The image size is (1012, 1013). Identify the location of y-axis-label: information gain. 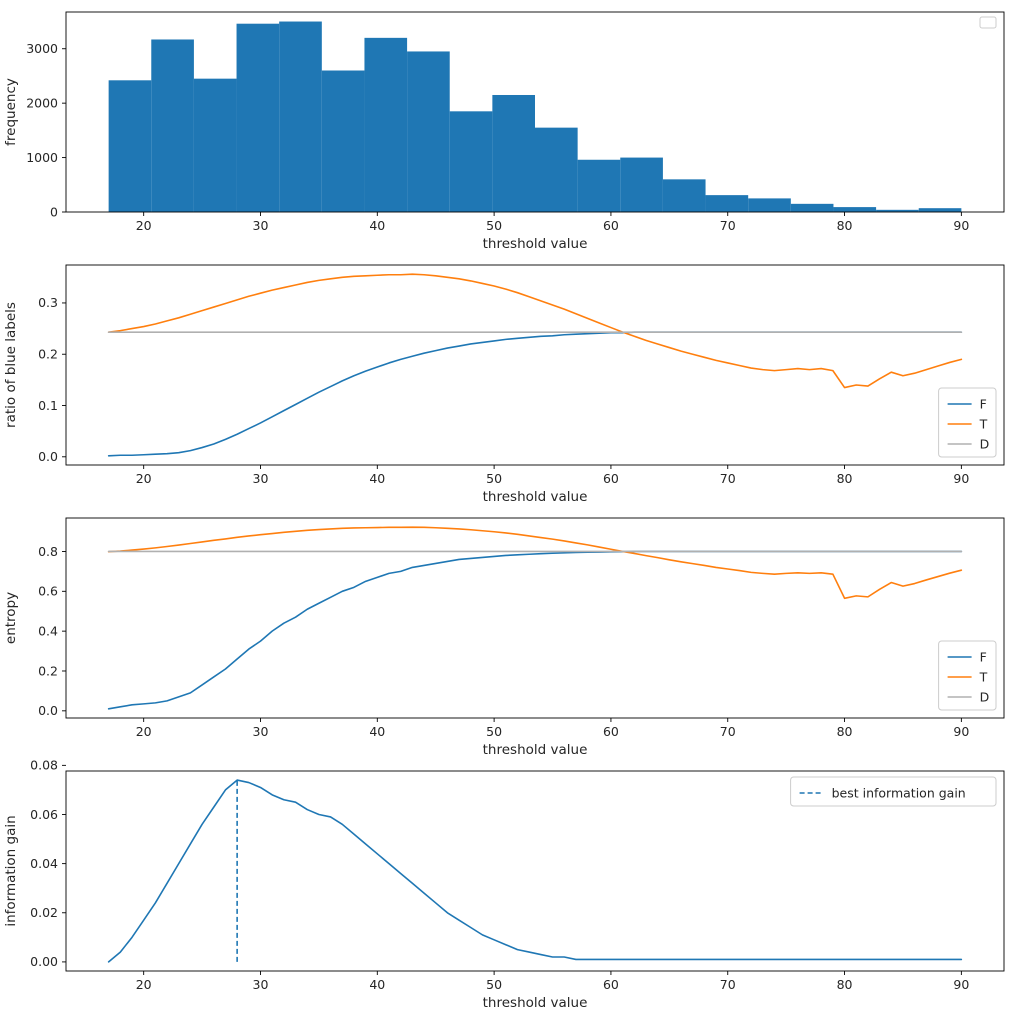
(11, 870).